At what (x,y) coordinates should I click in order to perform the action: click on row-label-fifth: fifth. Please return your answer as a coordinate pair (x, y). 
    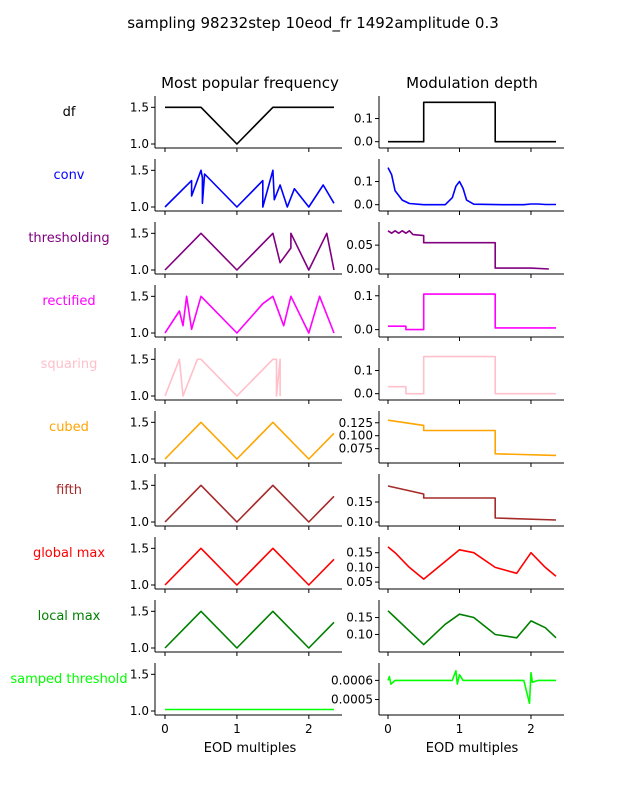
    Looking at the image, I should click on (69, 490).